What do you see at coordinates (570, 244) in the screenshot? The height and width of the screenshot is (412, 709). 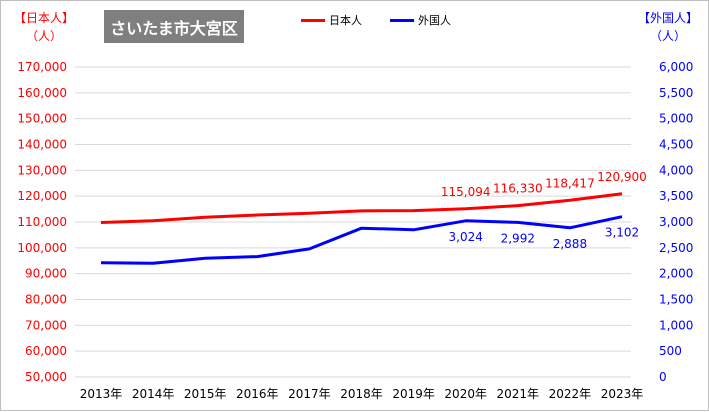 I see `data-label-foreign: 2,888` at bounding box center [570, 244].